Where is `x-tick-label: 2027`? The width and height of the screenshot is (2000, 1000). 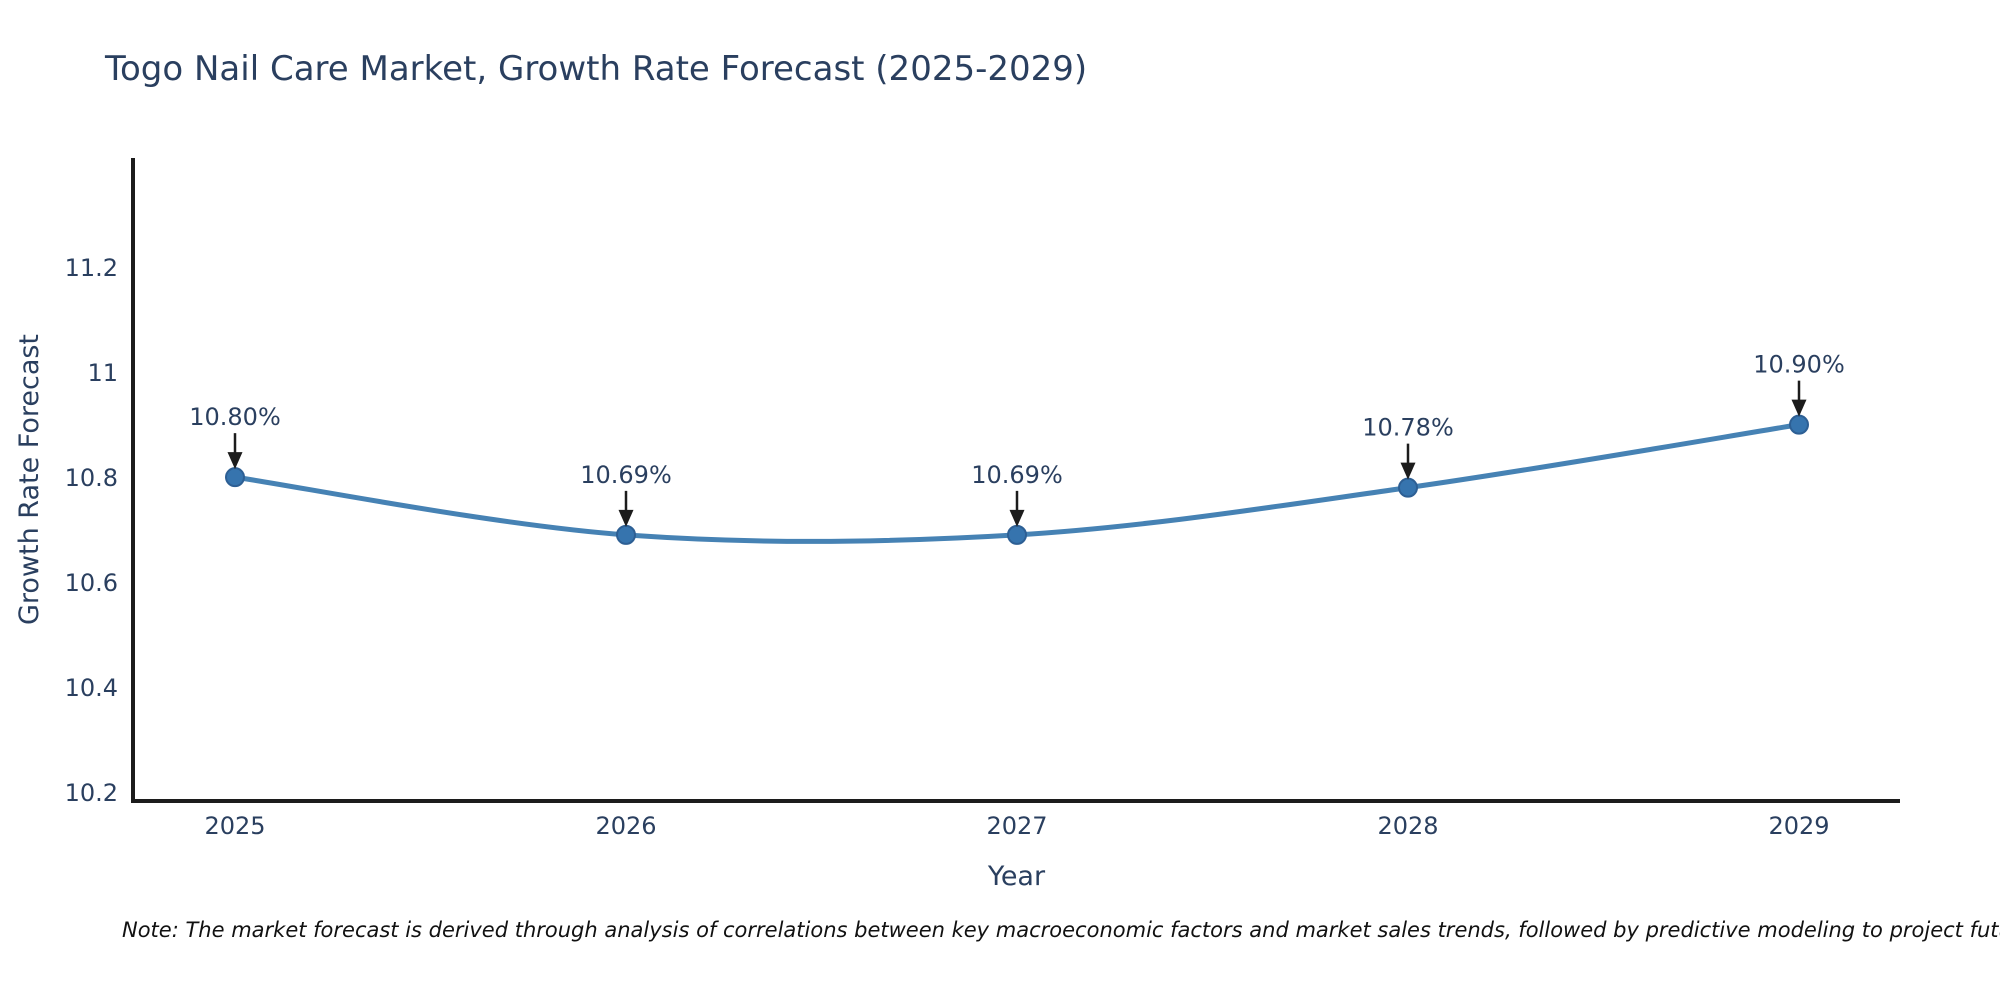 x-tick-label: 2027 is located at coordinates (1016, 826).